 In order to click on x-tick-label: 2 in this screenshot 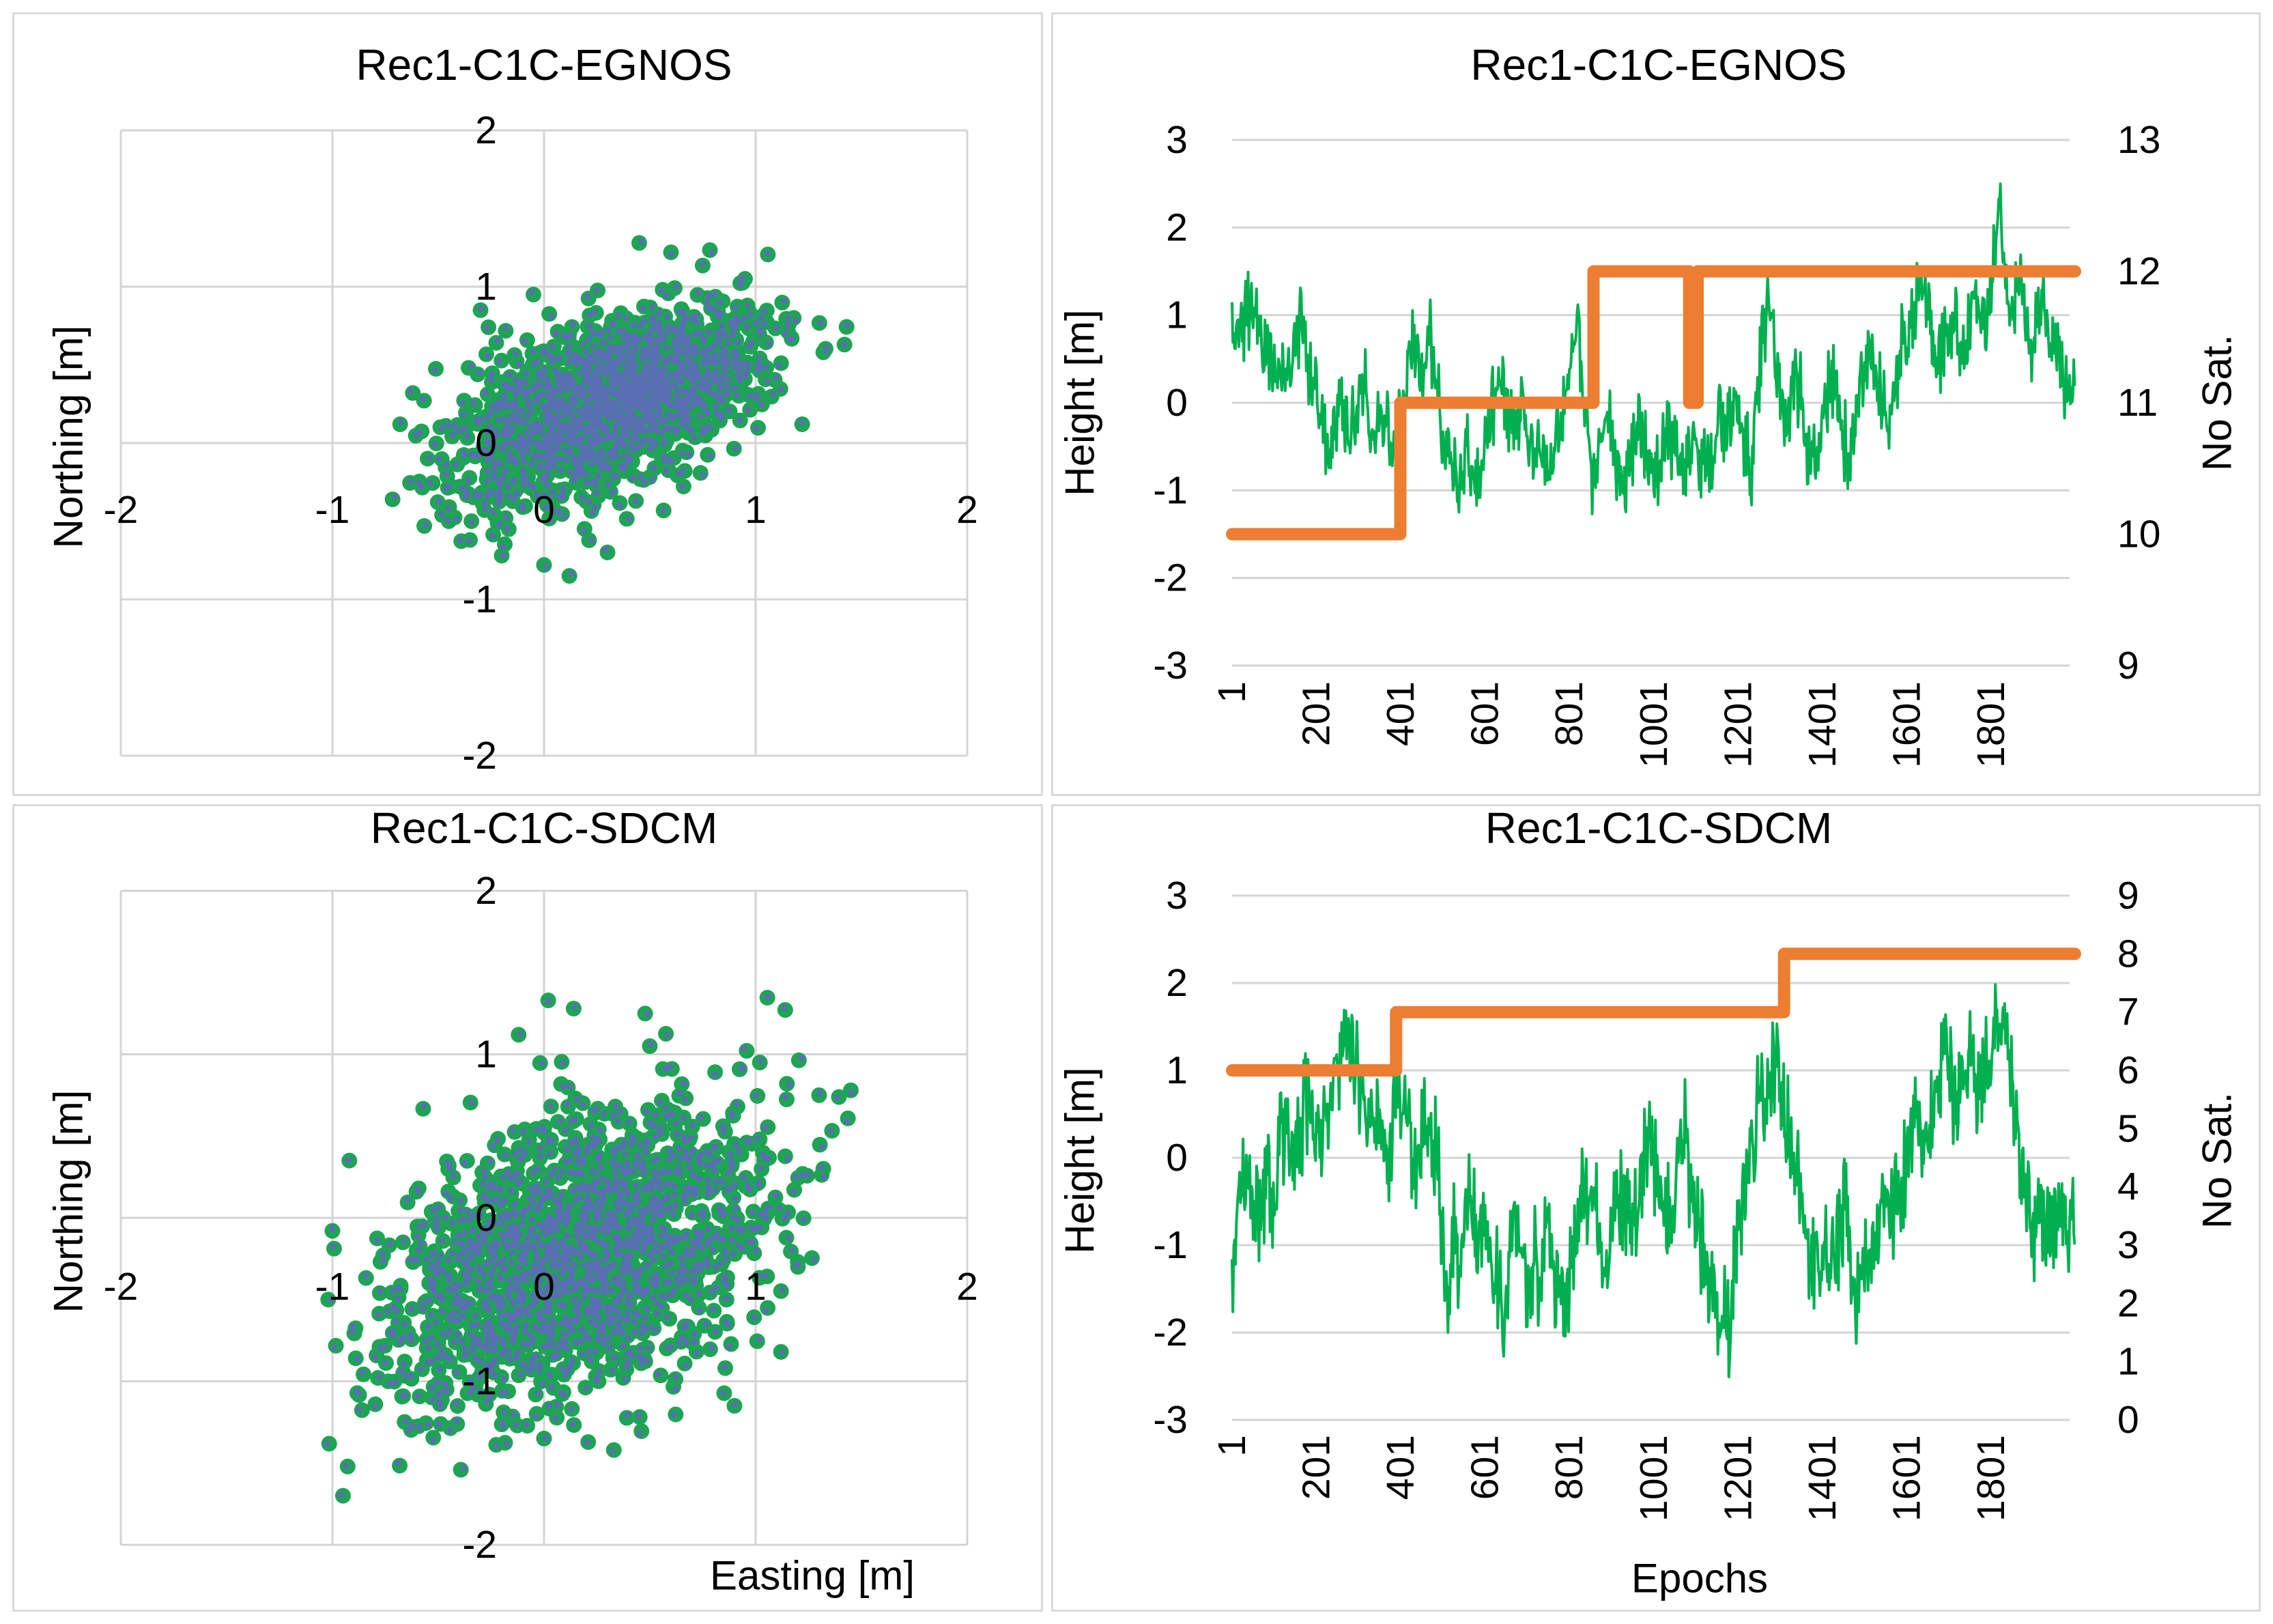, I will do `click(967, 510)`.